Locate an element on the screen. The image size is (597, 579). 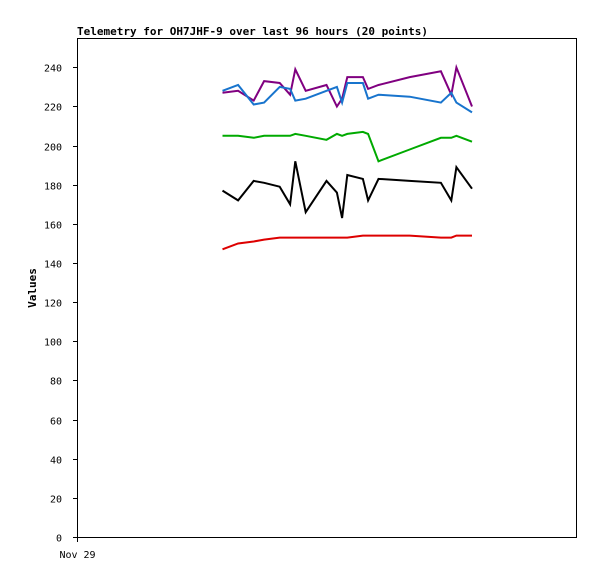
y-tick-label: 60 is located at coordinates (56, 422).